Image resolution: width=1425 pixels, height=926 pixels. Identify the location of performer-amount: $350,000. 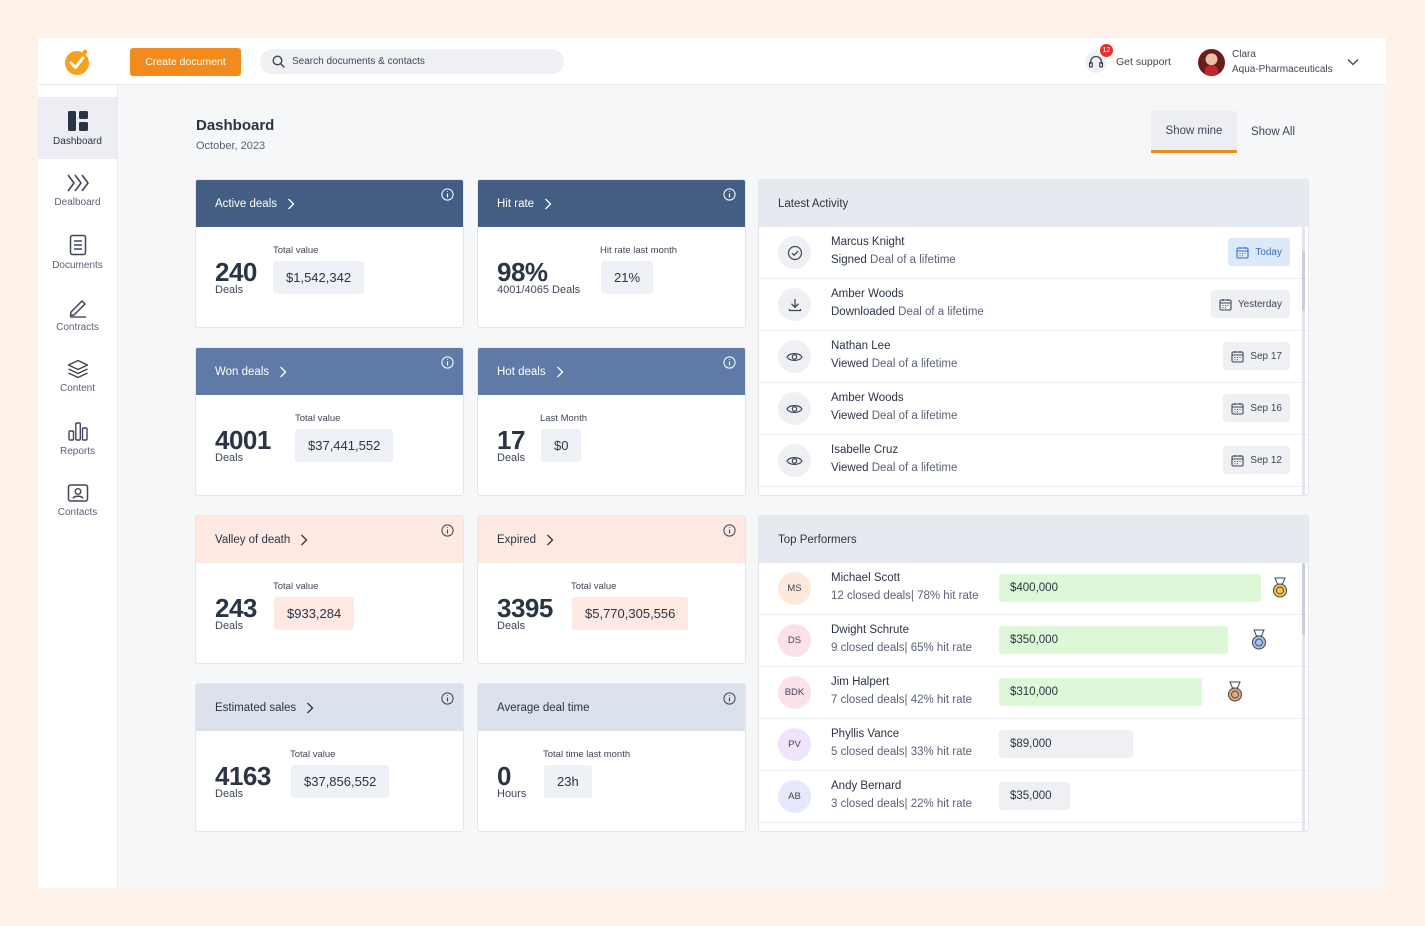
(1034, 640).